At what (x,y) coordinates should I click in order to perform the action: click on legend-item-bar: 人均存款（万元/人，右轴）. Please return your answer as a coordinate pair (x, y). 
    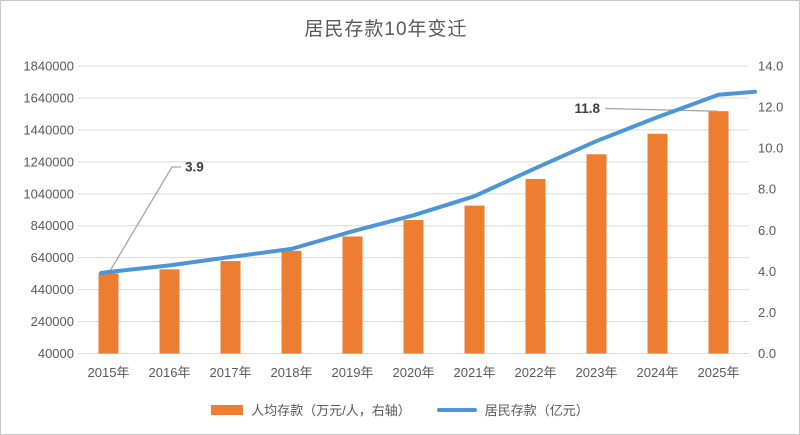
    Looking at the image, I should click on (311, 409).